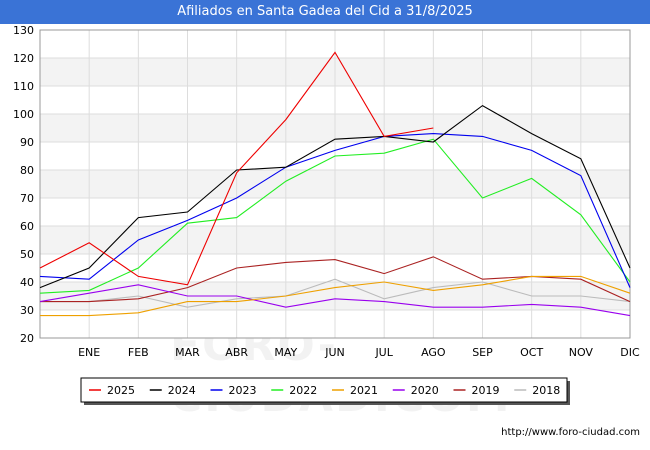 Image resolution: width=650 pixels, height=450 pixels. Describe the element at coordinates (23, 86) in the screenshot. I see `y-tick-label: 110` at that location.